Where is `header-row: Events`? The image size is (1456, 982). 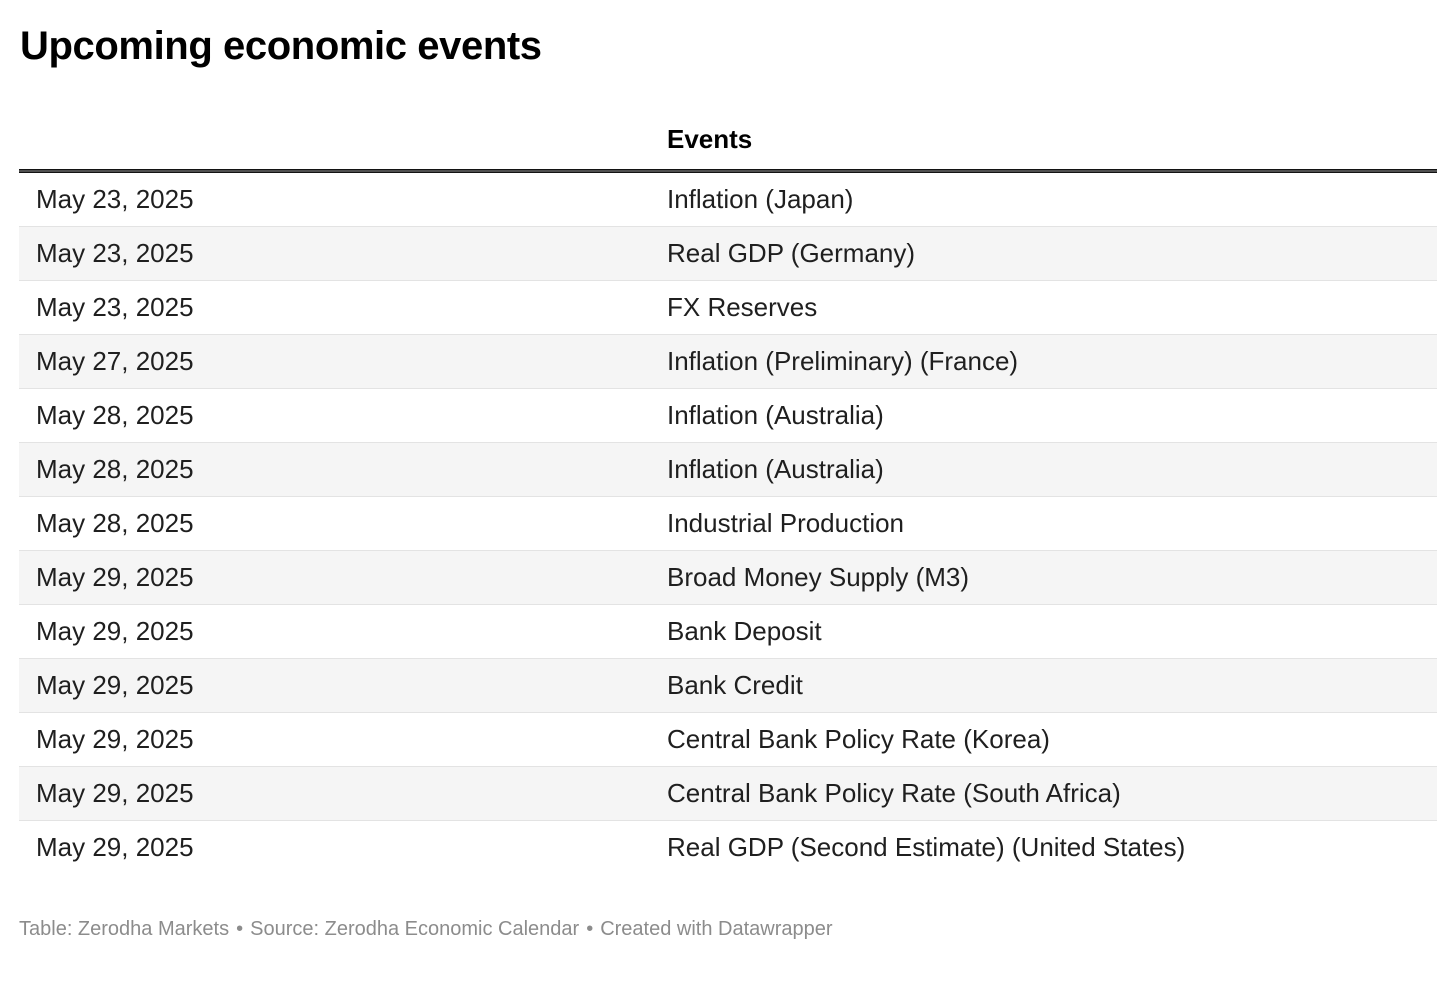
header-row: Events is located at coordinates (728, 139).